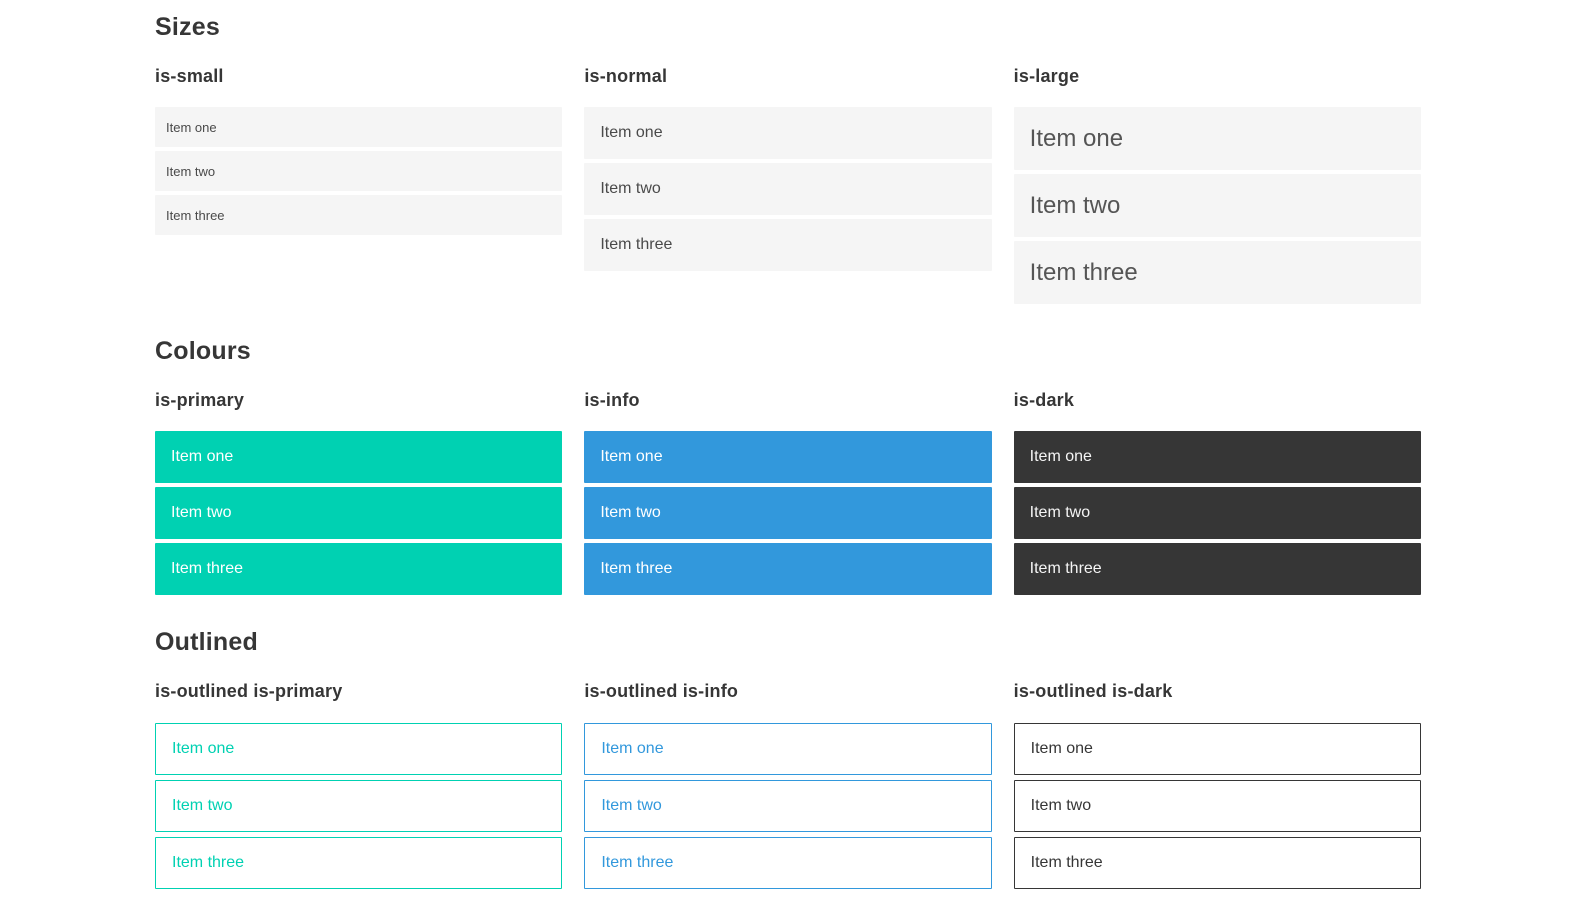 This screenshot has height=897, width=1595. Describe the element at coordinates (612, 399) in the screenshot. I see `group-label-is-info: is-info` at that location.